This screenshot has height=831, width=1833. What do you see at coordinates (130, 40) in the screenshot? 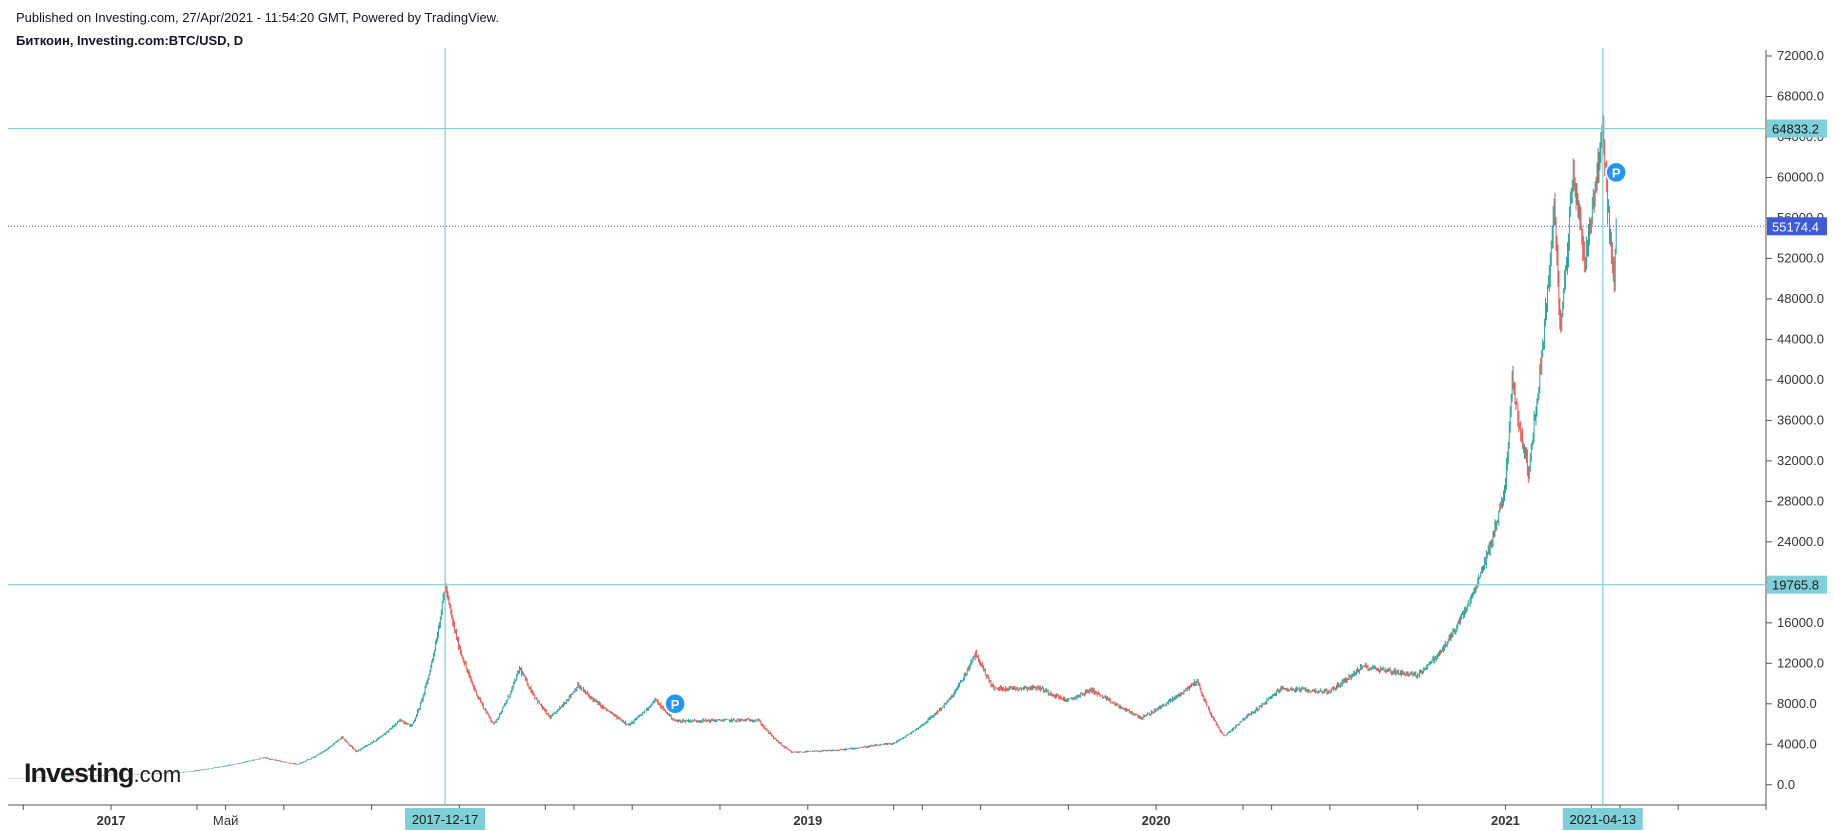
I see `symbol-title: Биткоин, Investing.com:BTC/USD, D` at bounding box center [130, 40].